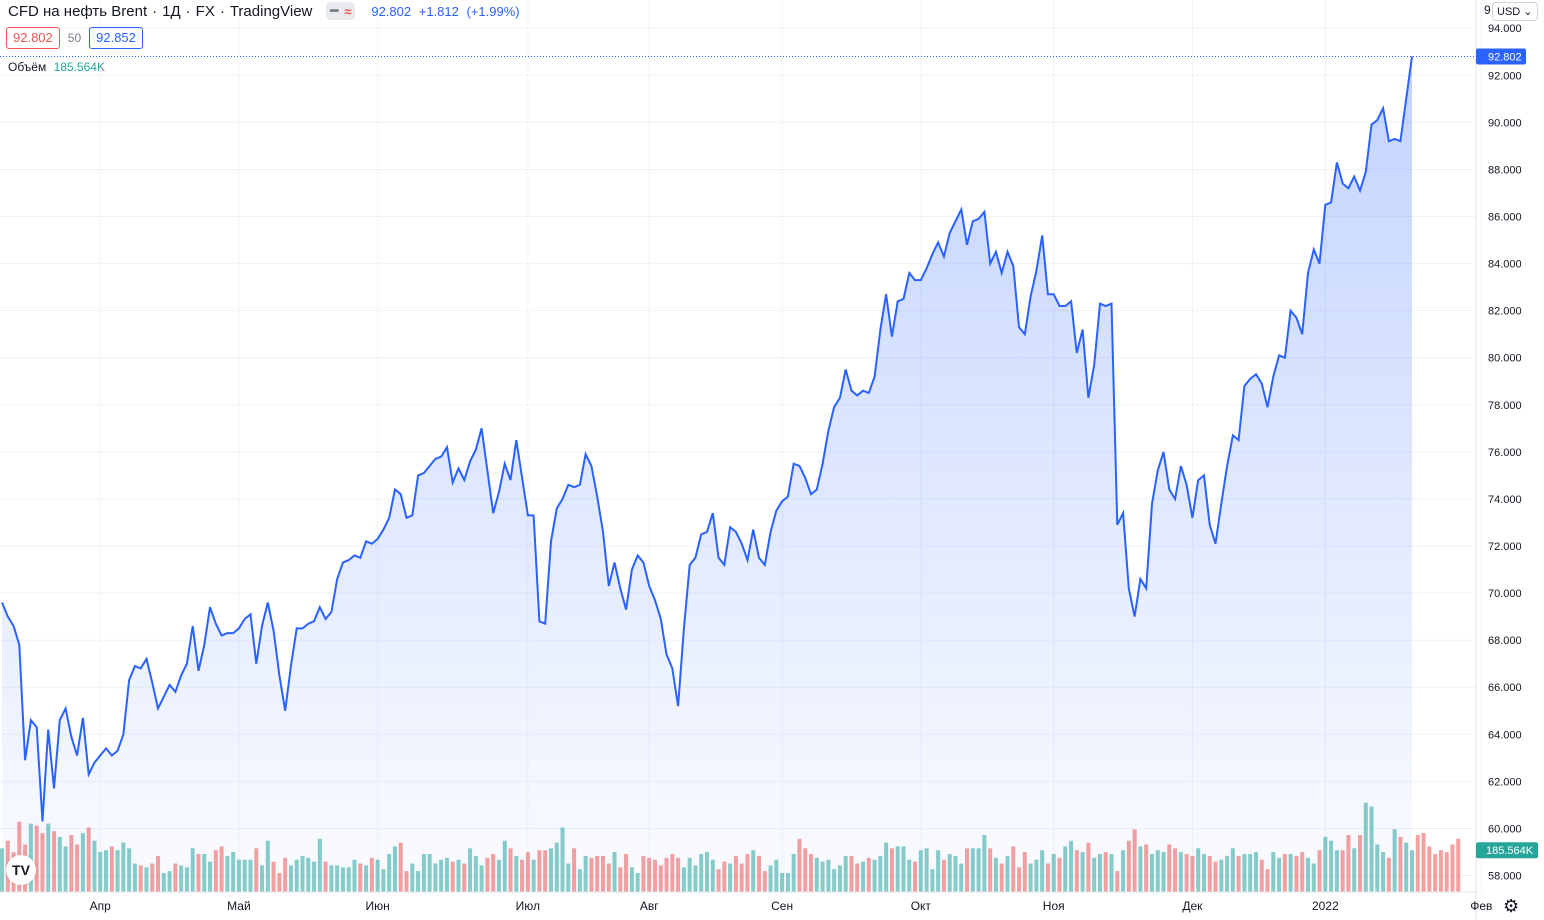 This screenshot has width=1544, height=920. Describe the element at coordinates (341, 11) in the screenshot. I see `status-pill: ━ ≈` at that location.